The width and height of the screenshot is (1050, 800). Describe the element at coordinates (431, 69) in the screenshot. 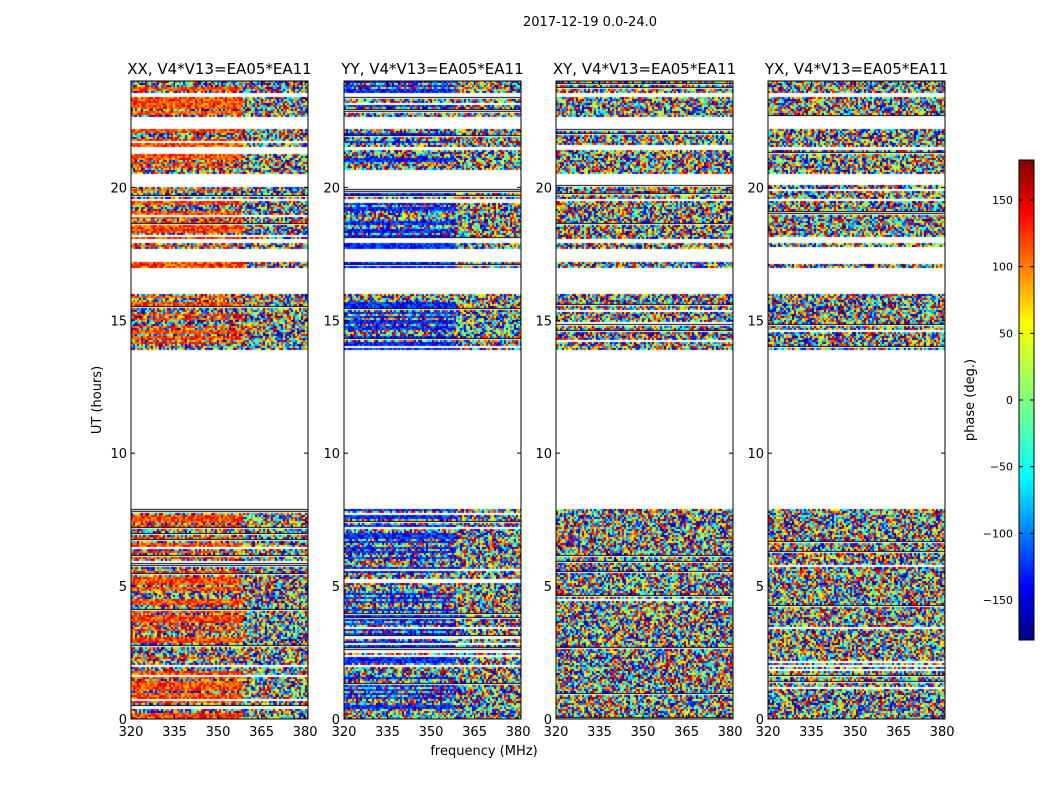

I see `panel-title: YY, V4*V13=EA05*EA11` at that location.